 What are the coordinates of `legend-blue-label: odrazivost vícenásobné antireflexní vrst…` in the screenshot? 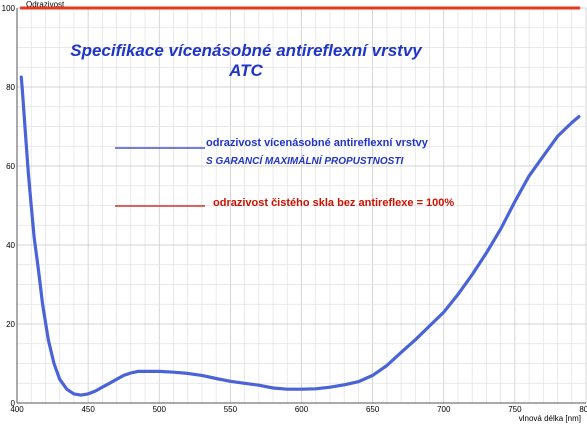 It's located at (317, 143).